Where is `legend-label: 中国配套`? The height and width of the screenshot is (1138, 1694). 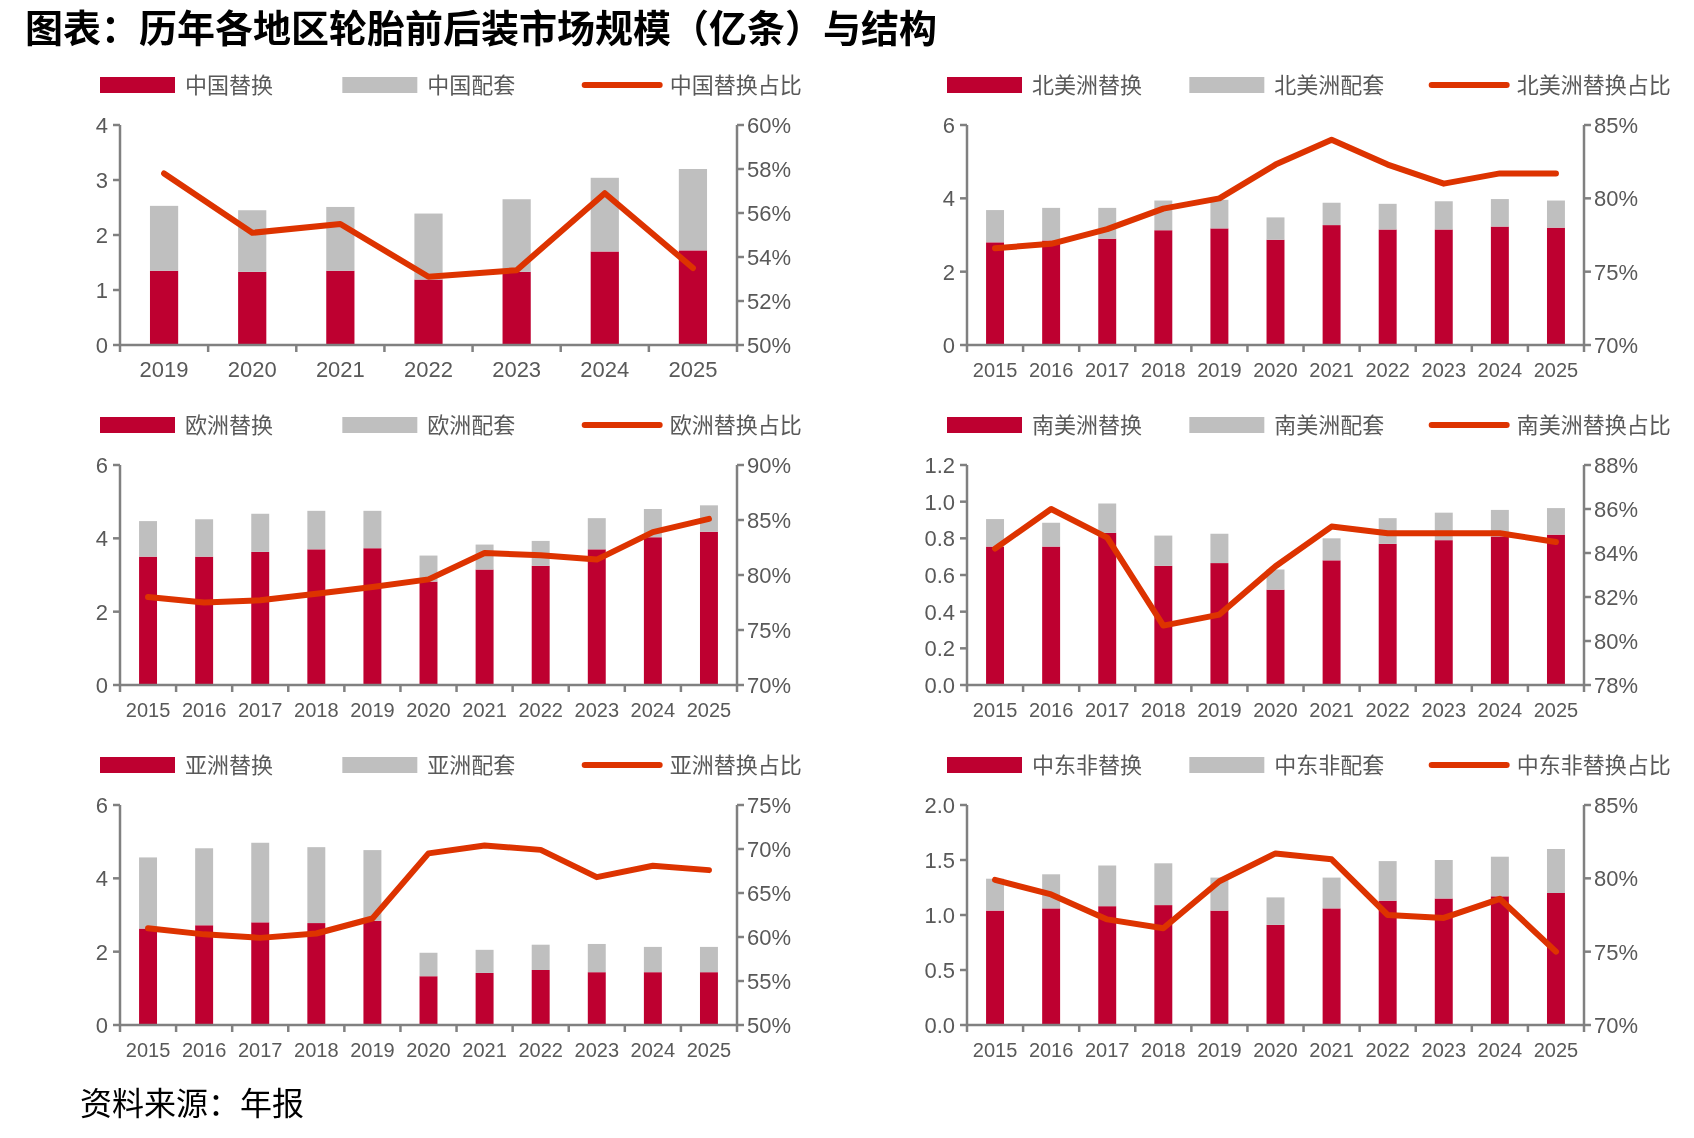
legend-label: 中国配套 is located at coordinates (471, 83).